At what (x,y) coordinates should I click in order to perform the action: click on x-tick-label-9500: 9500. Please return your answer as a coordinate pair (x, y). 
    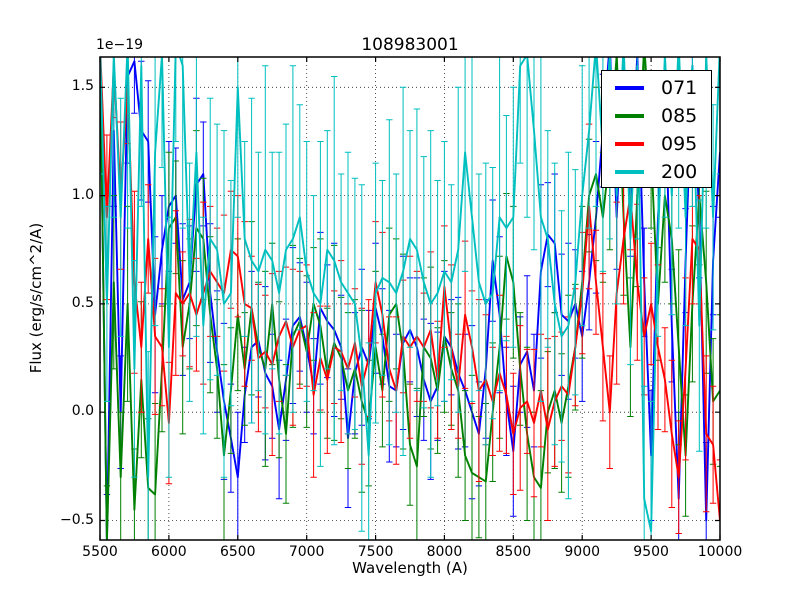
    Looking at the image, I should click on (651, 552).